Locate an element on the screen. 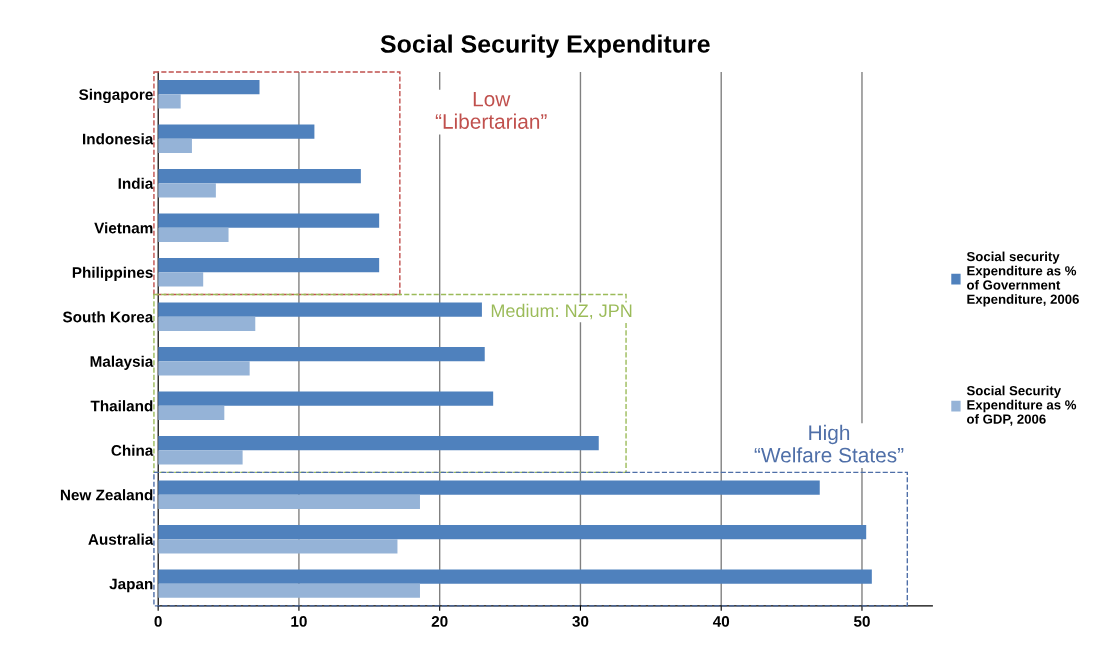  x-tick-label: 40 is located at coordinates (721, 621).